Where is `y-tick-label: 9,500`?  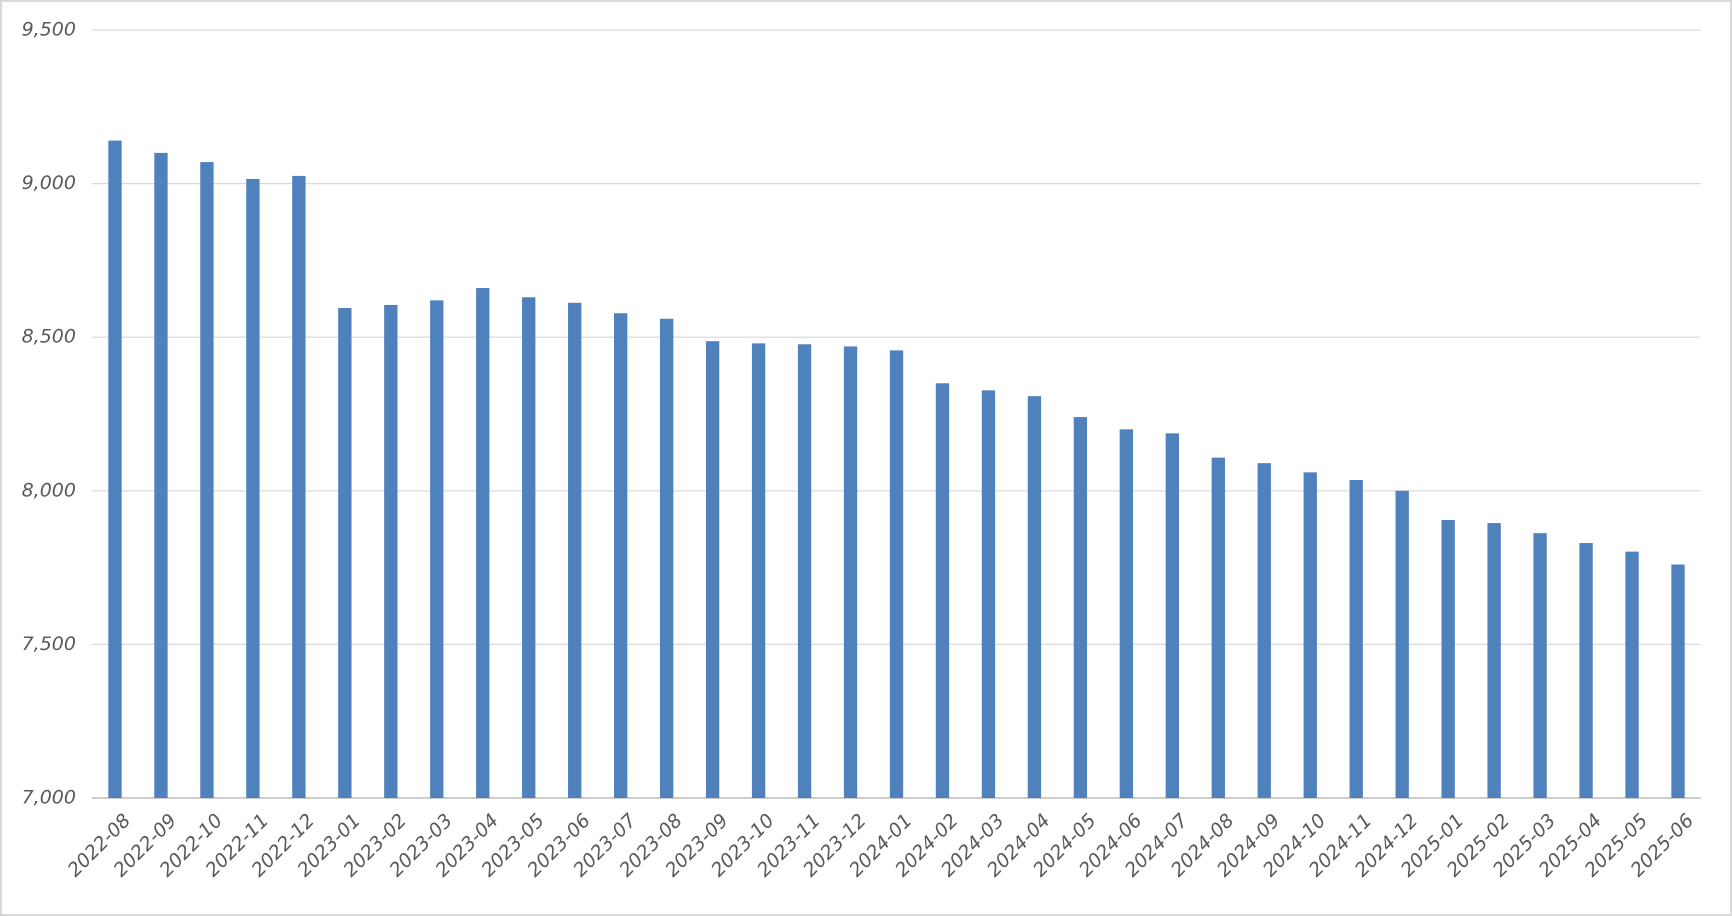 y-tick-label: 9,500 is located at coordinates (49, 30).